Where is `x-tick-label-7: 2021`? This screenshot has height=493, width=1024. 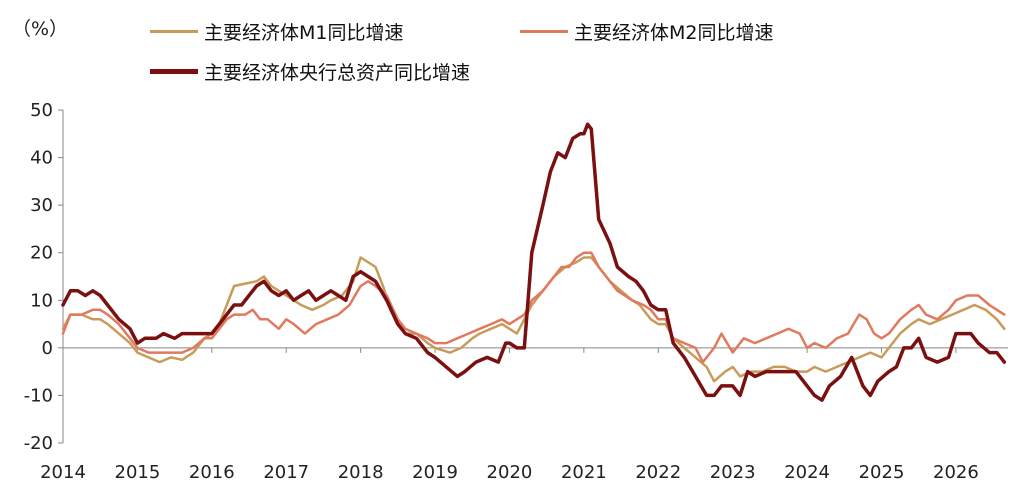 x-tick-label-7: 2021 is located at coordinates (584, 472).